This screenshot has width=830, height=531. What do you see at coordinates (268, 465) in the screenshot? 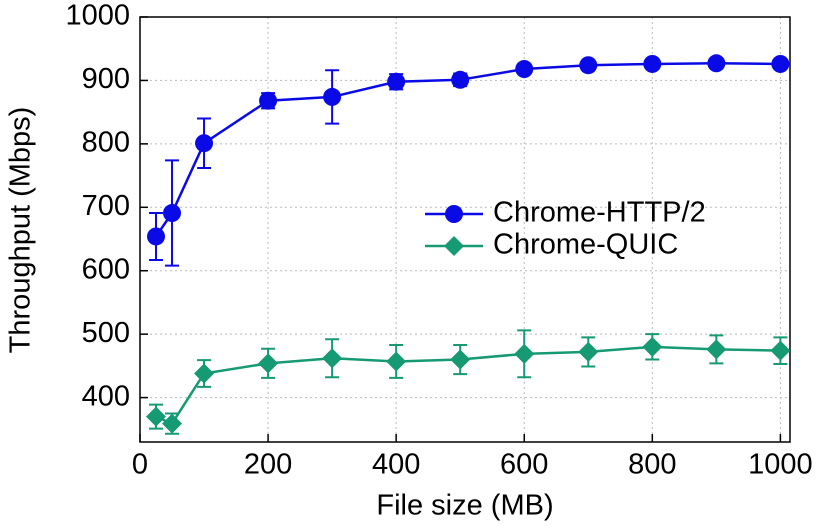
I see `x-tick-label: 200` at bounding box center [268, 465].